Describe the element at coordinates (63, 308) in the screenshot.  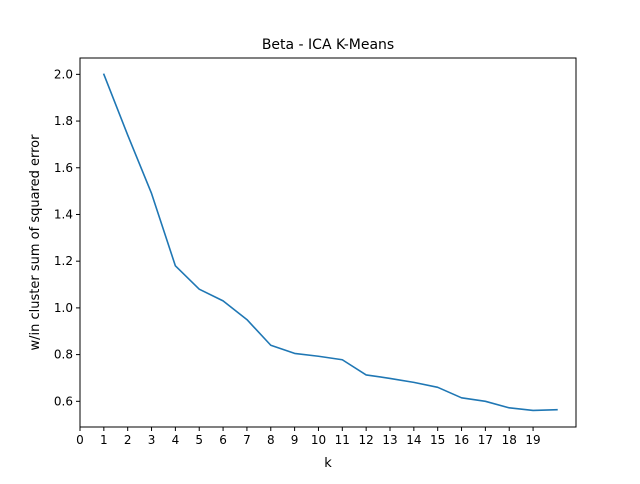
I see `y-tick-label: 1.0` at that location.